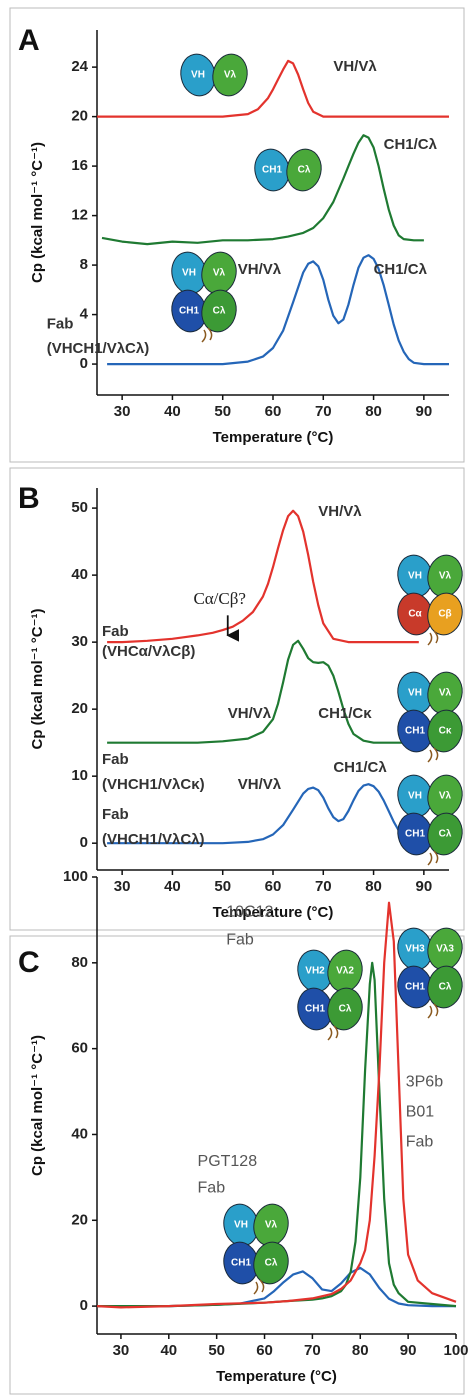  I want to click on fab-icon: VH2 Vλ2 CH1 Cλ, so click(330, 995).